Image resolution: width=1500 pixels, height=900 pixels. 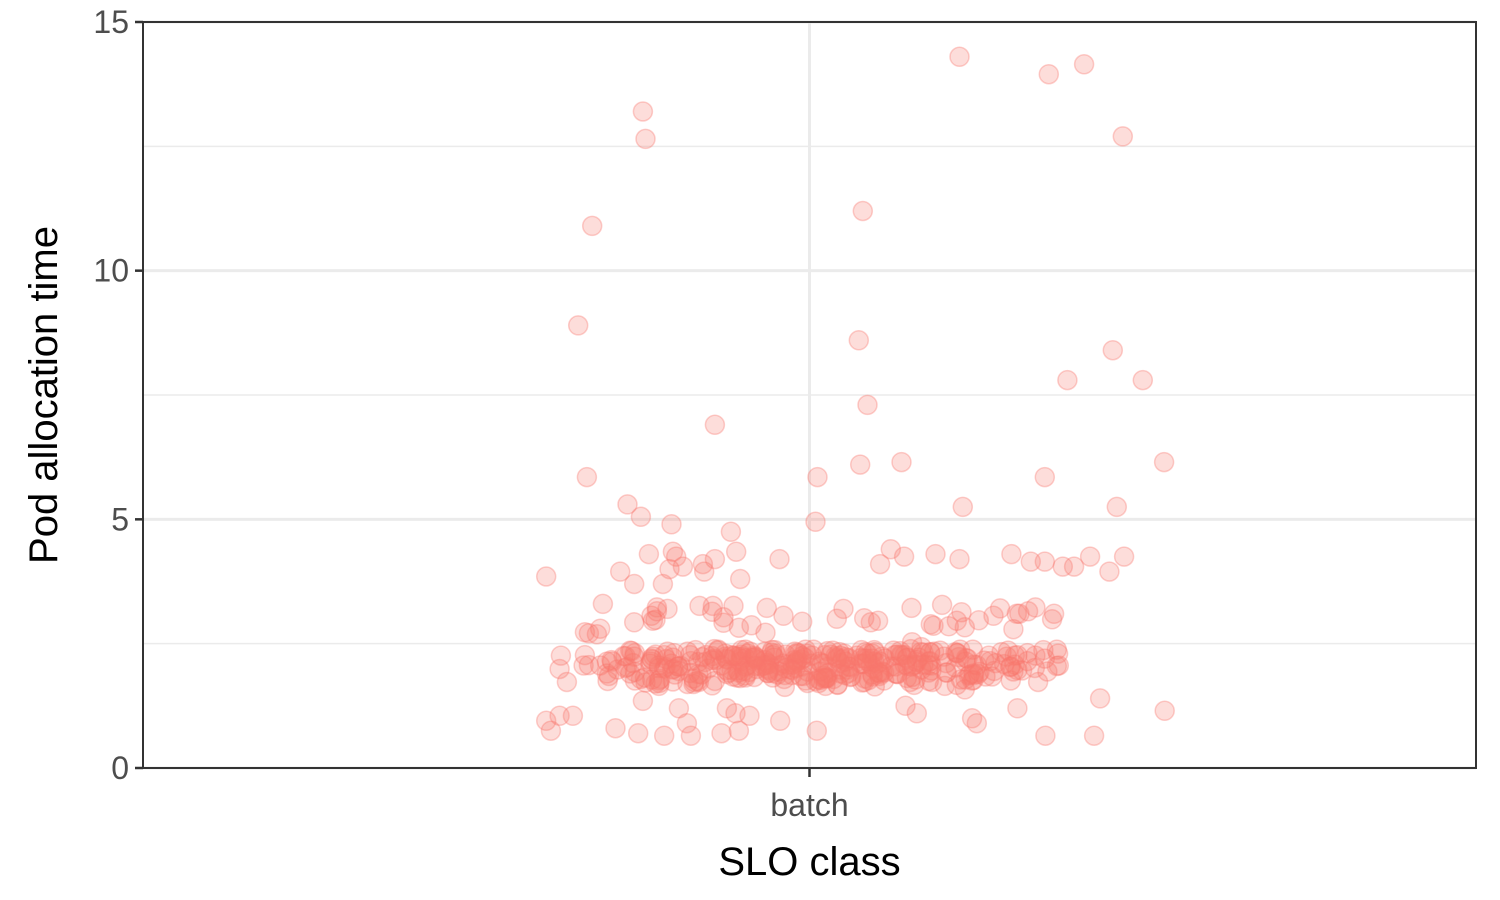 I want to click on y-tick-label: 15, so click(x=111, y=22).